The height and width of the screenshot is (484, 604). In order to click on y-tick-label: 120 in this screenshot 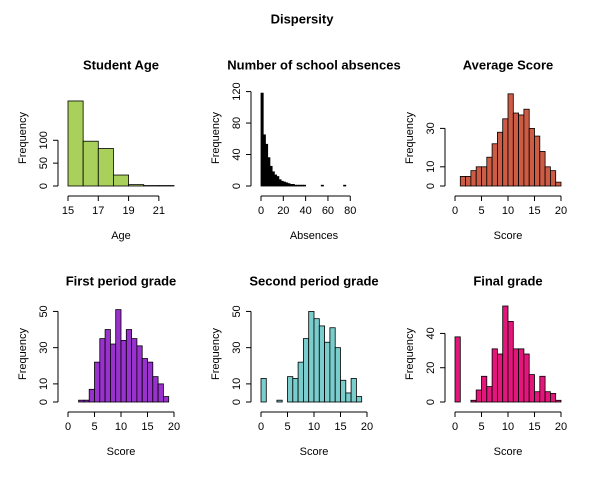, I will do `click(237, 91)`.